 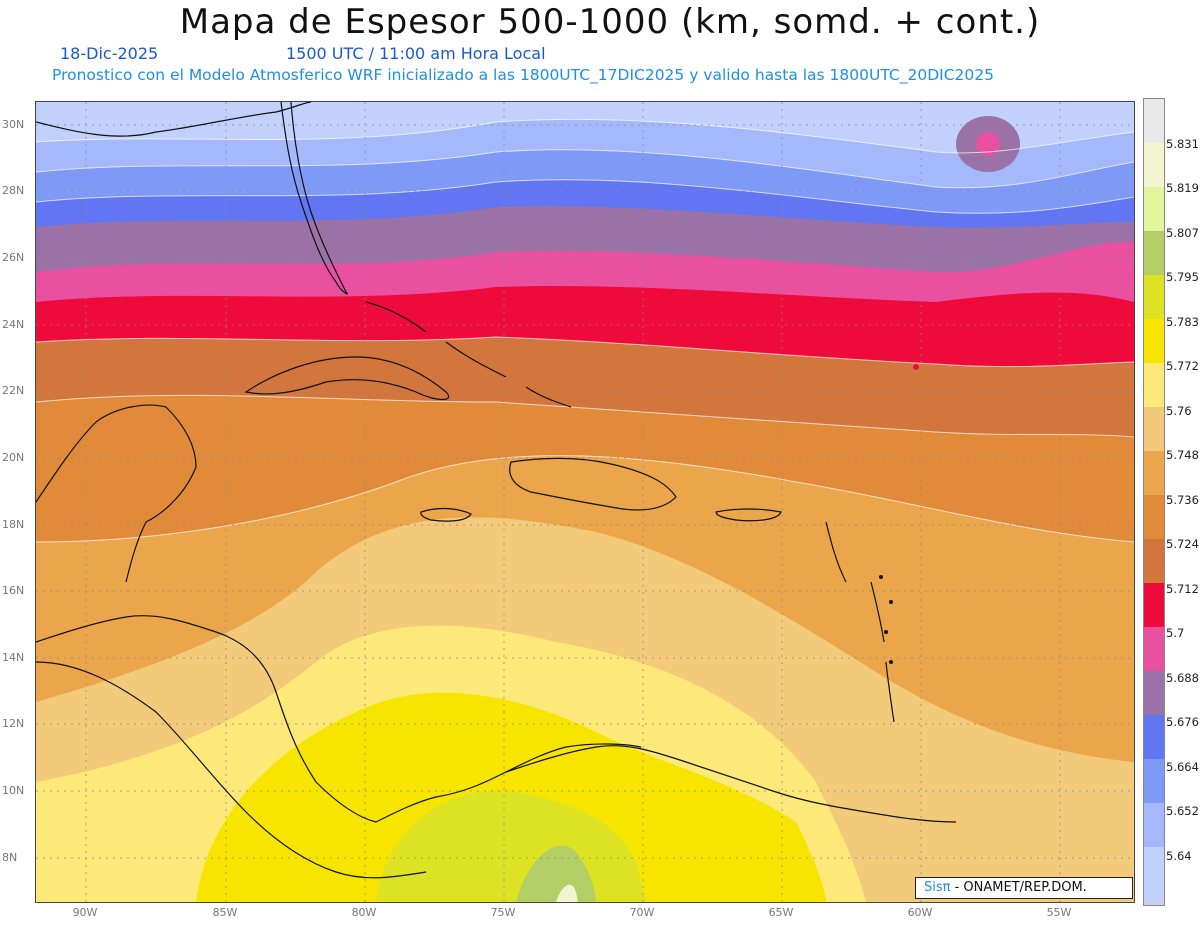 I want to click on lat-label-10n: 10N, so click(x=13, y=790).